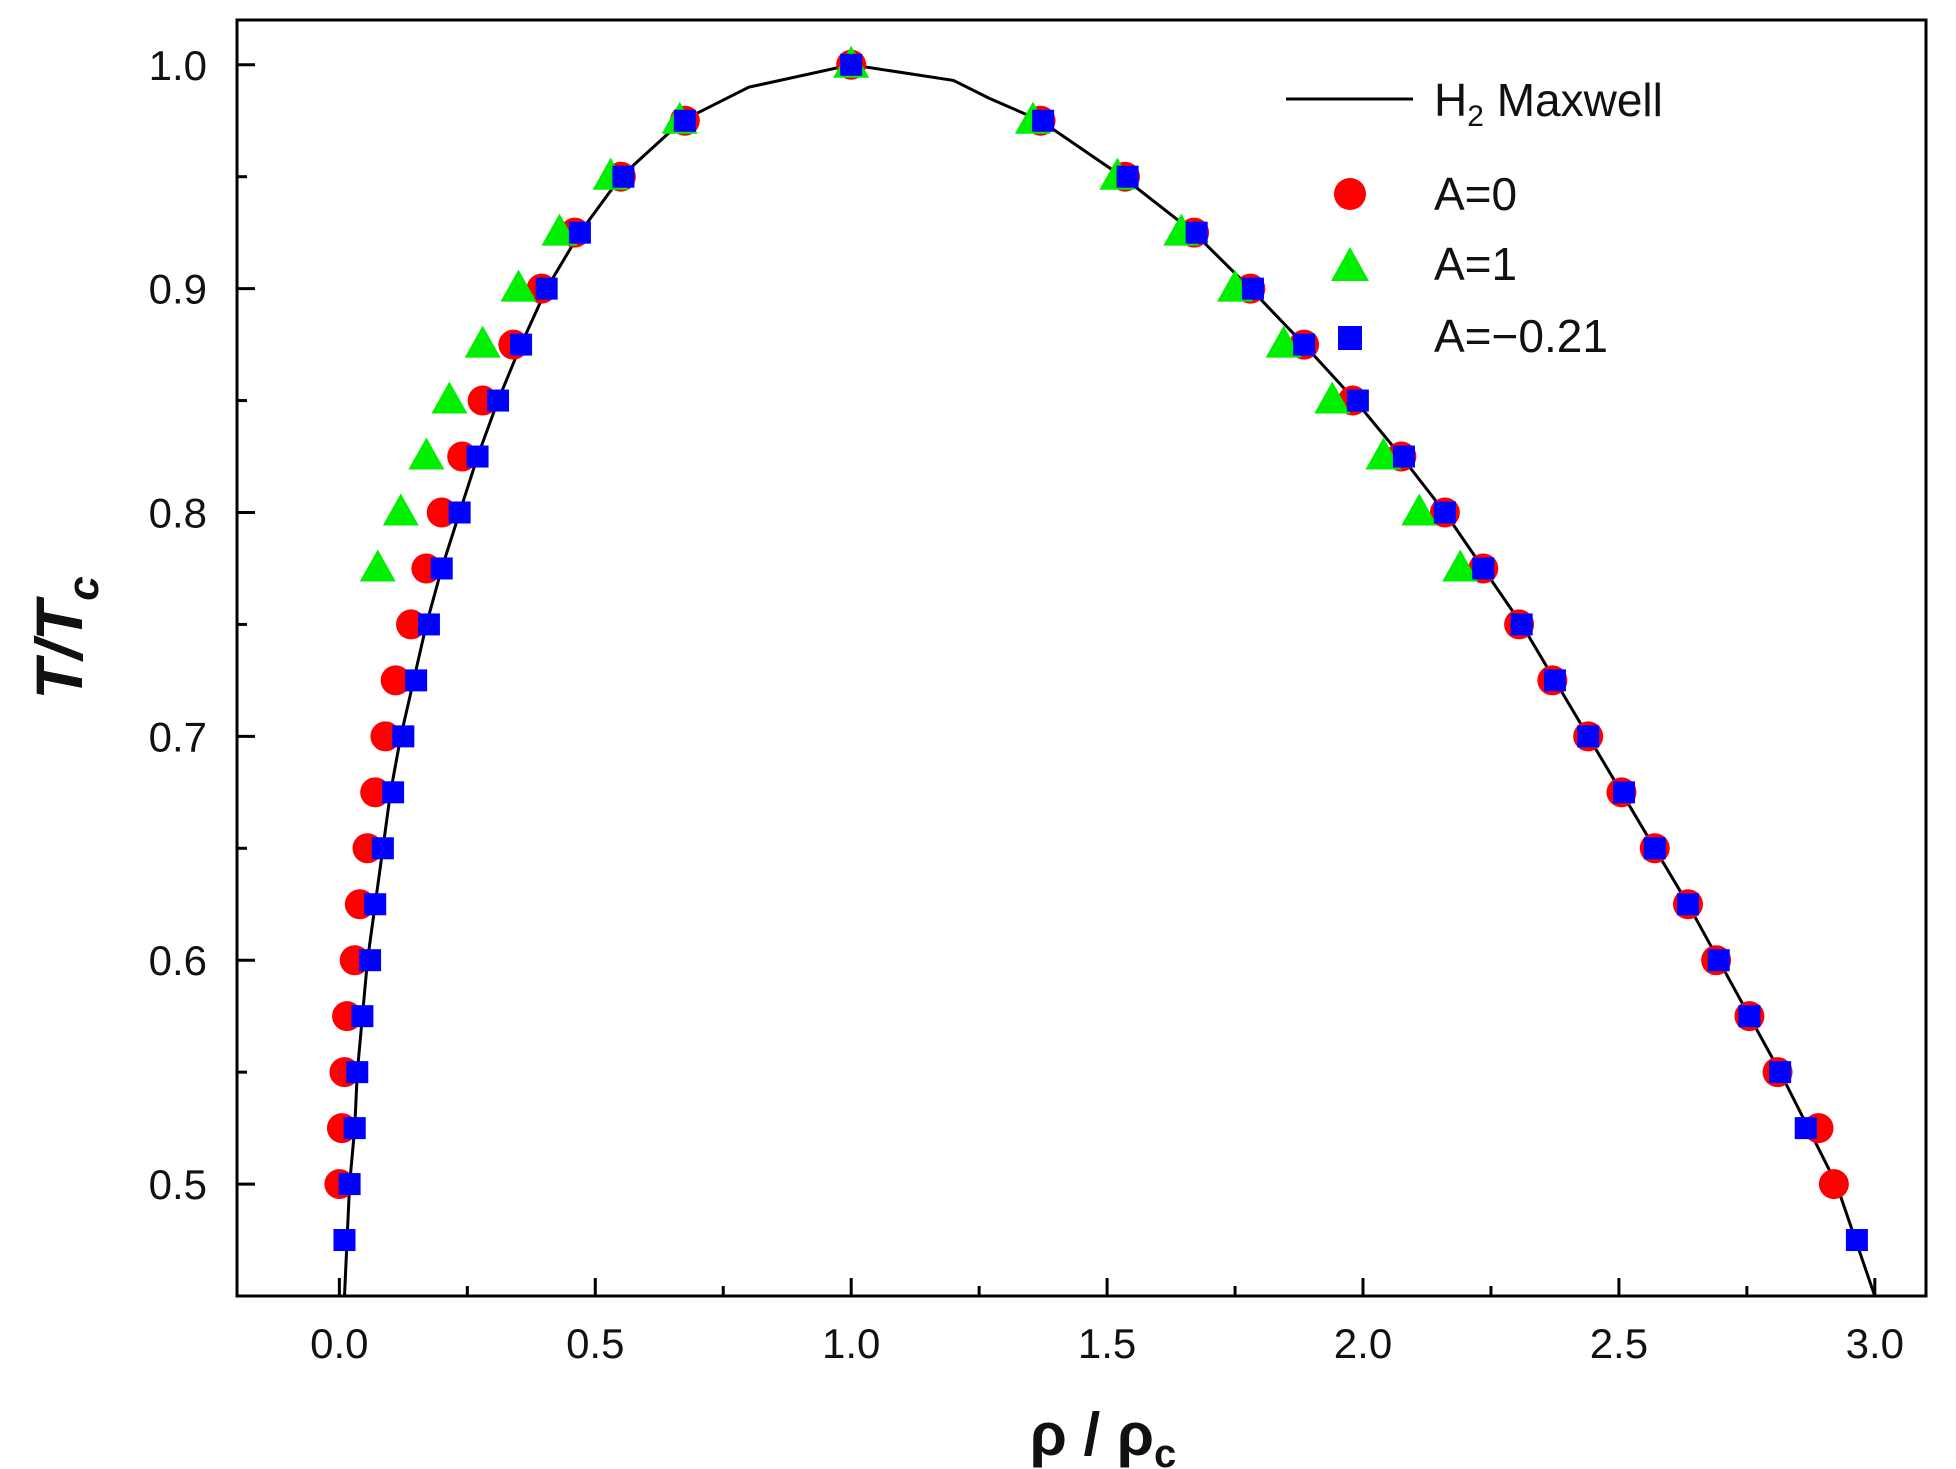 The height and width of the screenshot is (1469, 1956). Describe the element at coordinates (1450, 100) in the screenshot. I see `legend-label-maxwell-main: H` at that location.